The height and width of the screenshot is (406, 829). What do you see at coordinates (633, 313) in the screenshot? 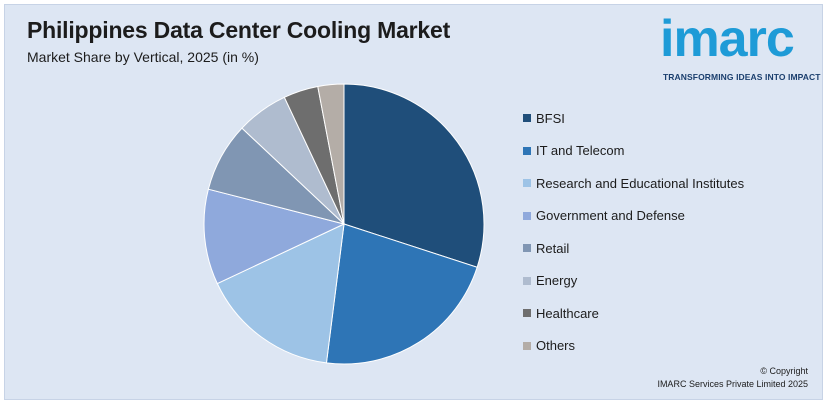
I see `legend-item: Healthcare` at bounding box center [633, 313].